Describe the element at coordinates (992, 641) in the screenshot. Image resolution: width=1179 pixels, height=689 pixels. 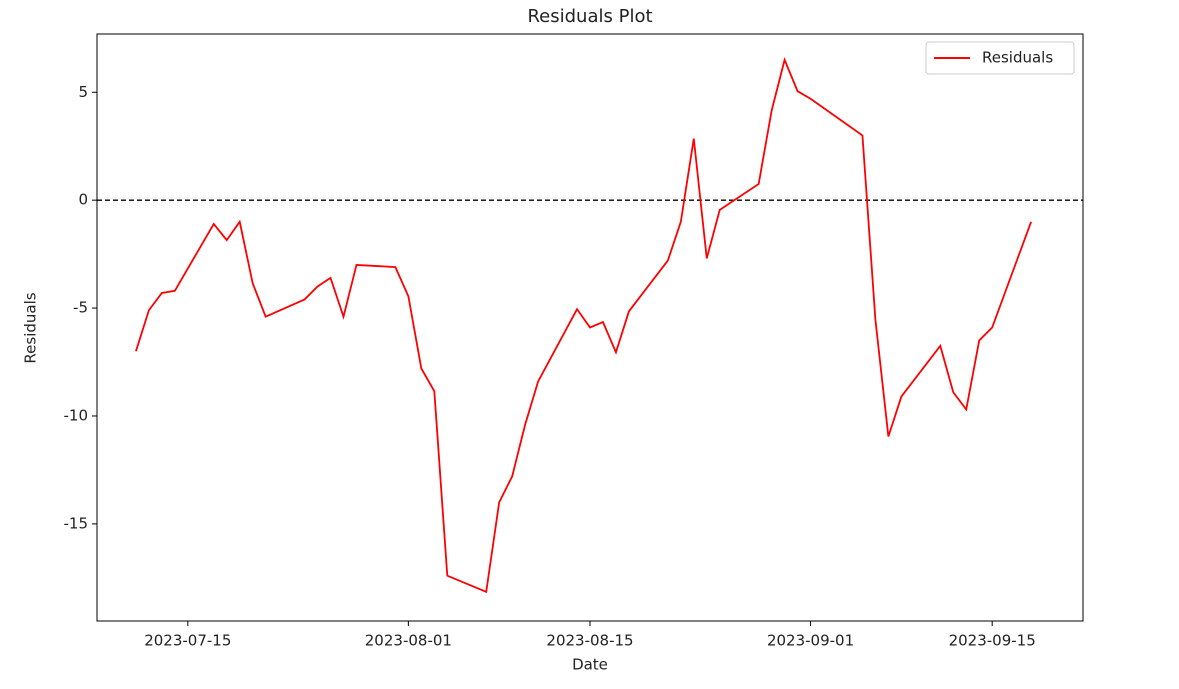
I see `x-tick-label: 2023-09-15` at that location.